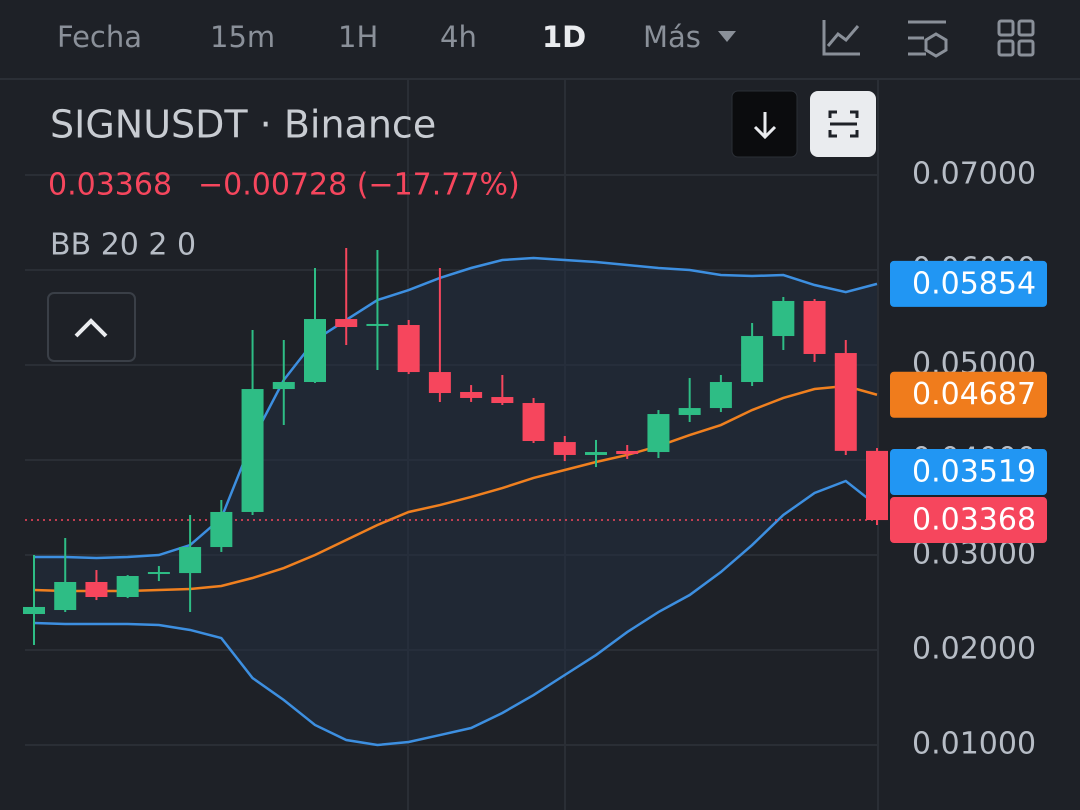 Image resolution: width=1080 pixels, height=810 pixels. I want to click on timeframe-tab: 1D, so click(564, 37).